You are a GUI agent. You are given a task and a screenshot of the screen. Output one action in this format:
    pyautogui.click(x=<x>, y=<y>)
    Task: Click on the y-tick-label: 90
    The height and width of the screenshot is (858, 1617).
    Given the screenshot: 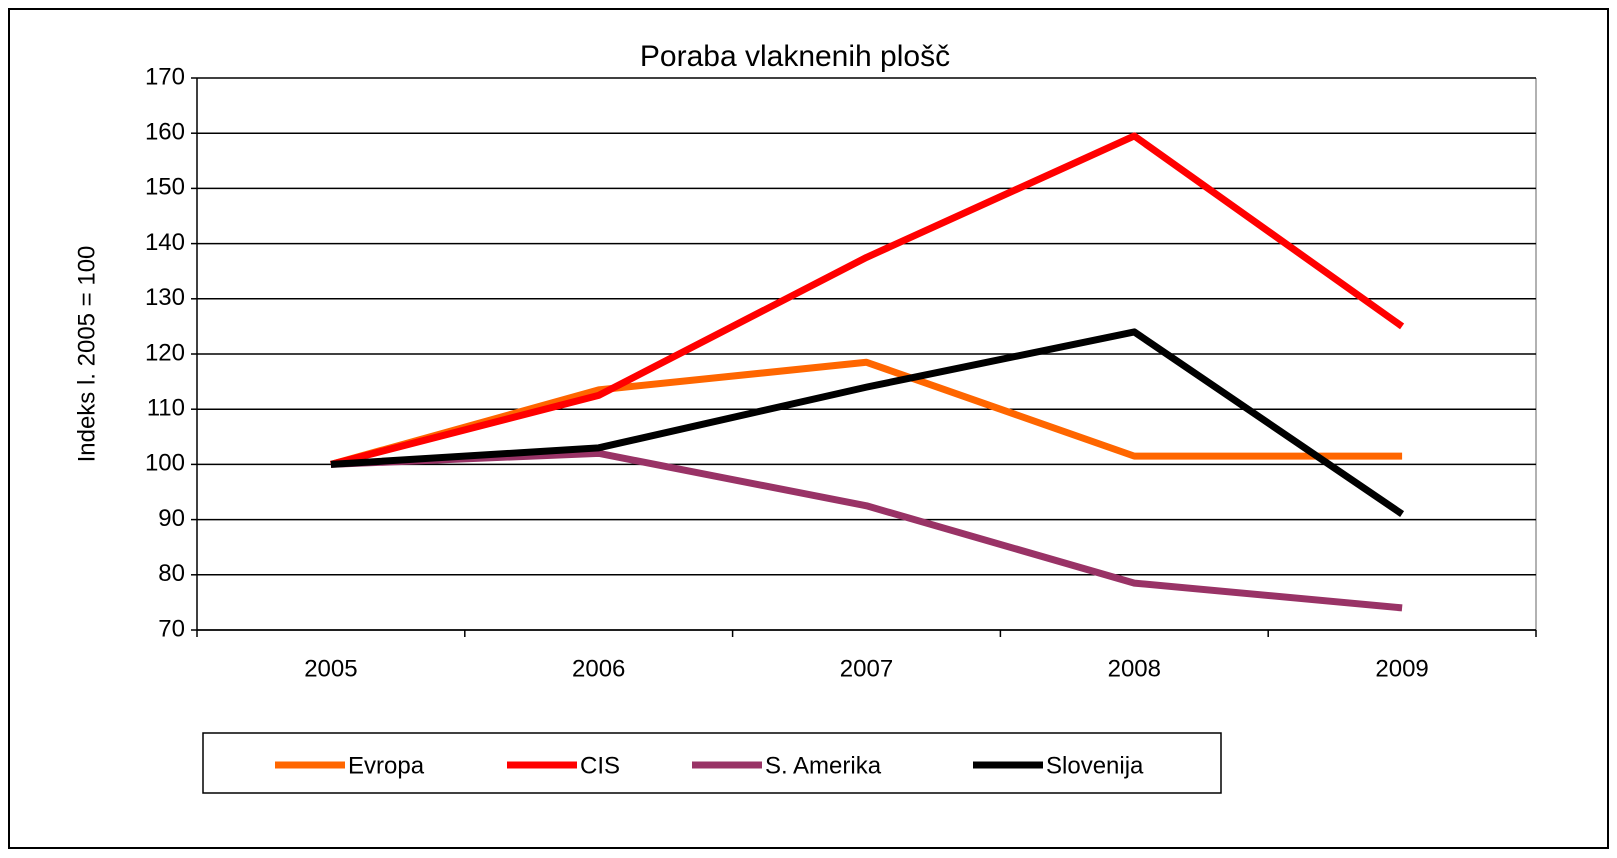 What is the action you would take?
    pyautogui.click(x=171, y=518)
    